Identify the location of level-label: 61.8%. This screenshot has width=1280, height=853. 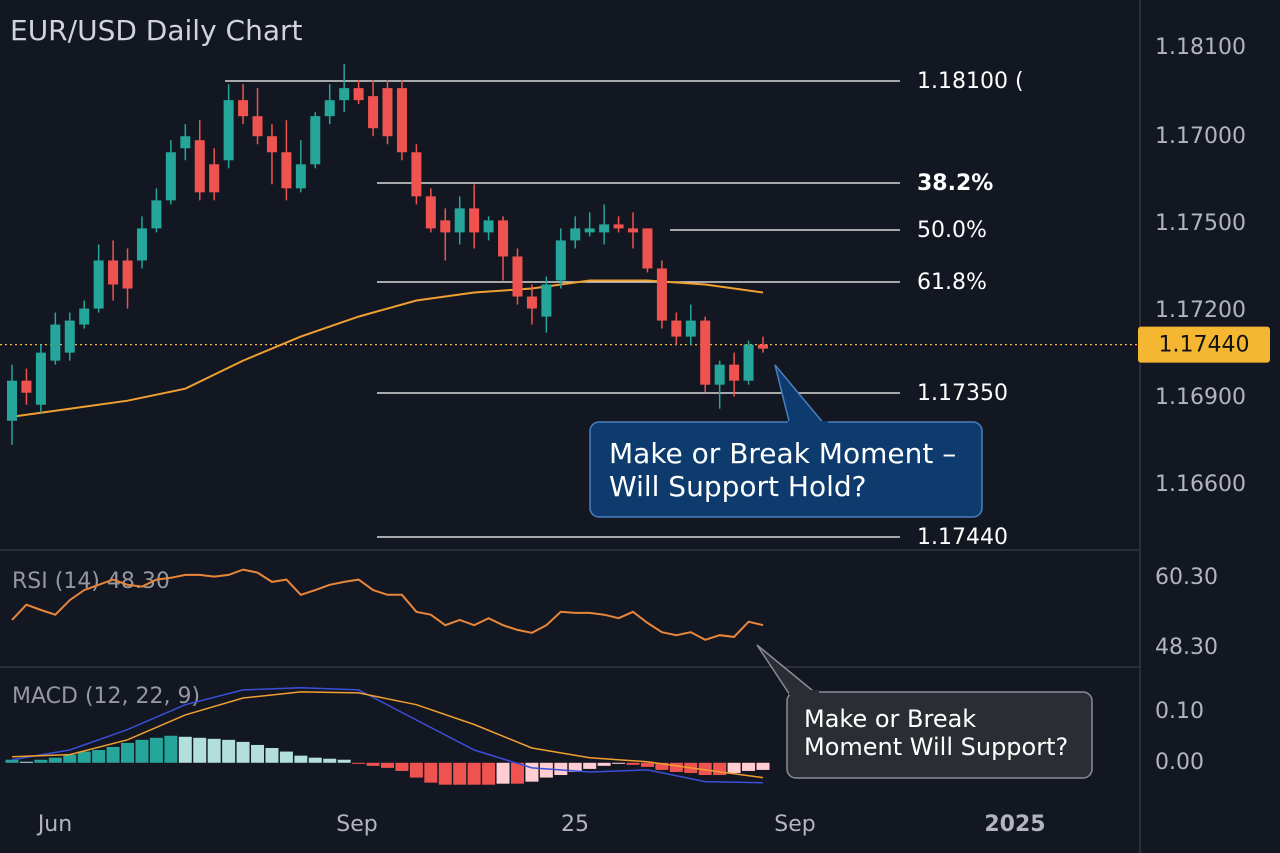
(952, 282).